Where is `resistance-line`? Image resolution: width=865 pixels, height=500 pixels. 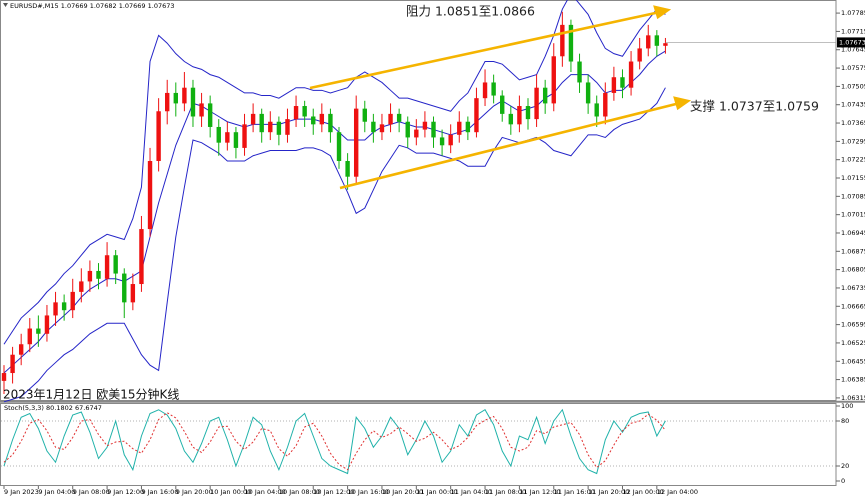
resistance-line is located at coordinates (485, 50).